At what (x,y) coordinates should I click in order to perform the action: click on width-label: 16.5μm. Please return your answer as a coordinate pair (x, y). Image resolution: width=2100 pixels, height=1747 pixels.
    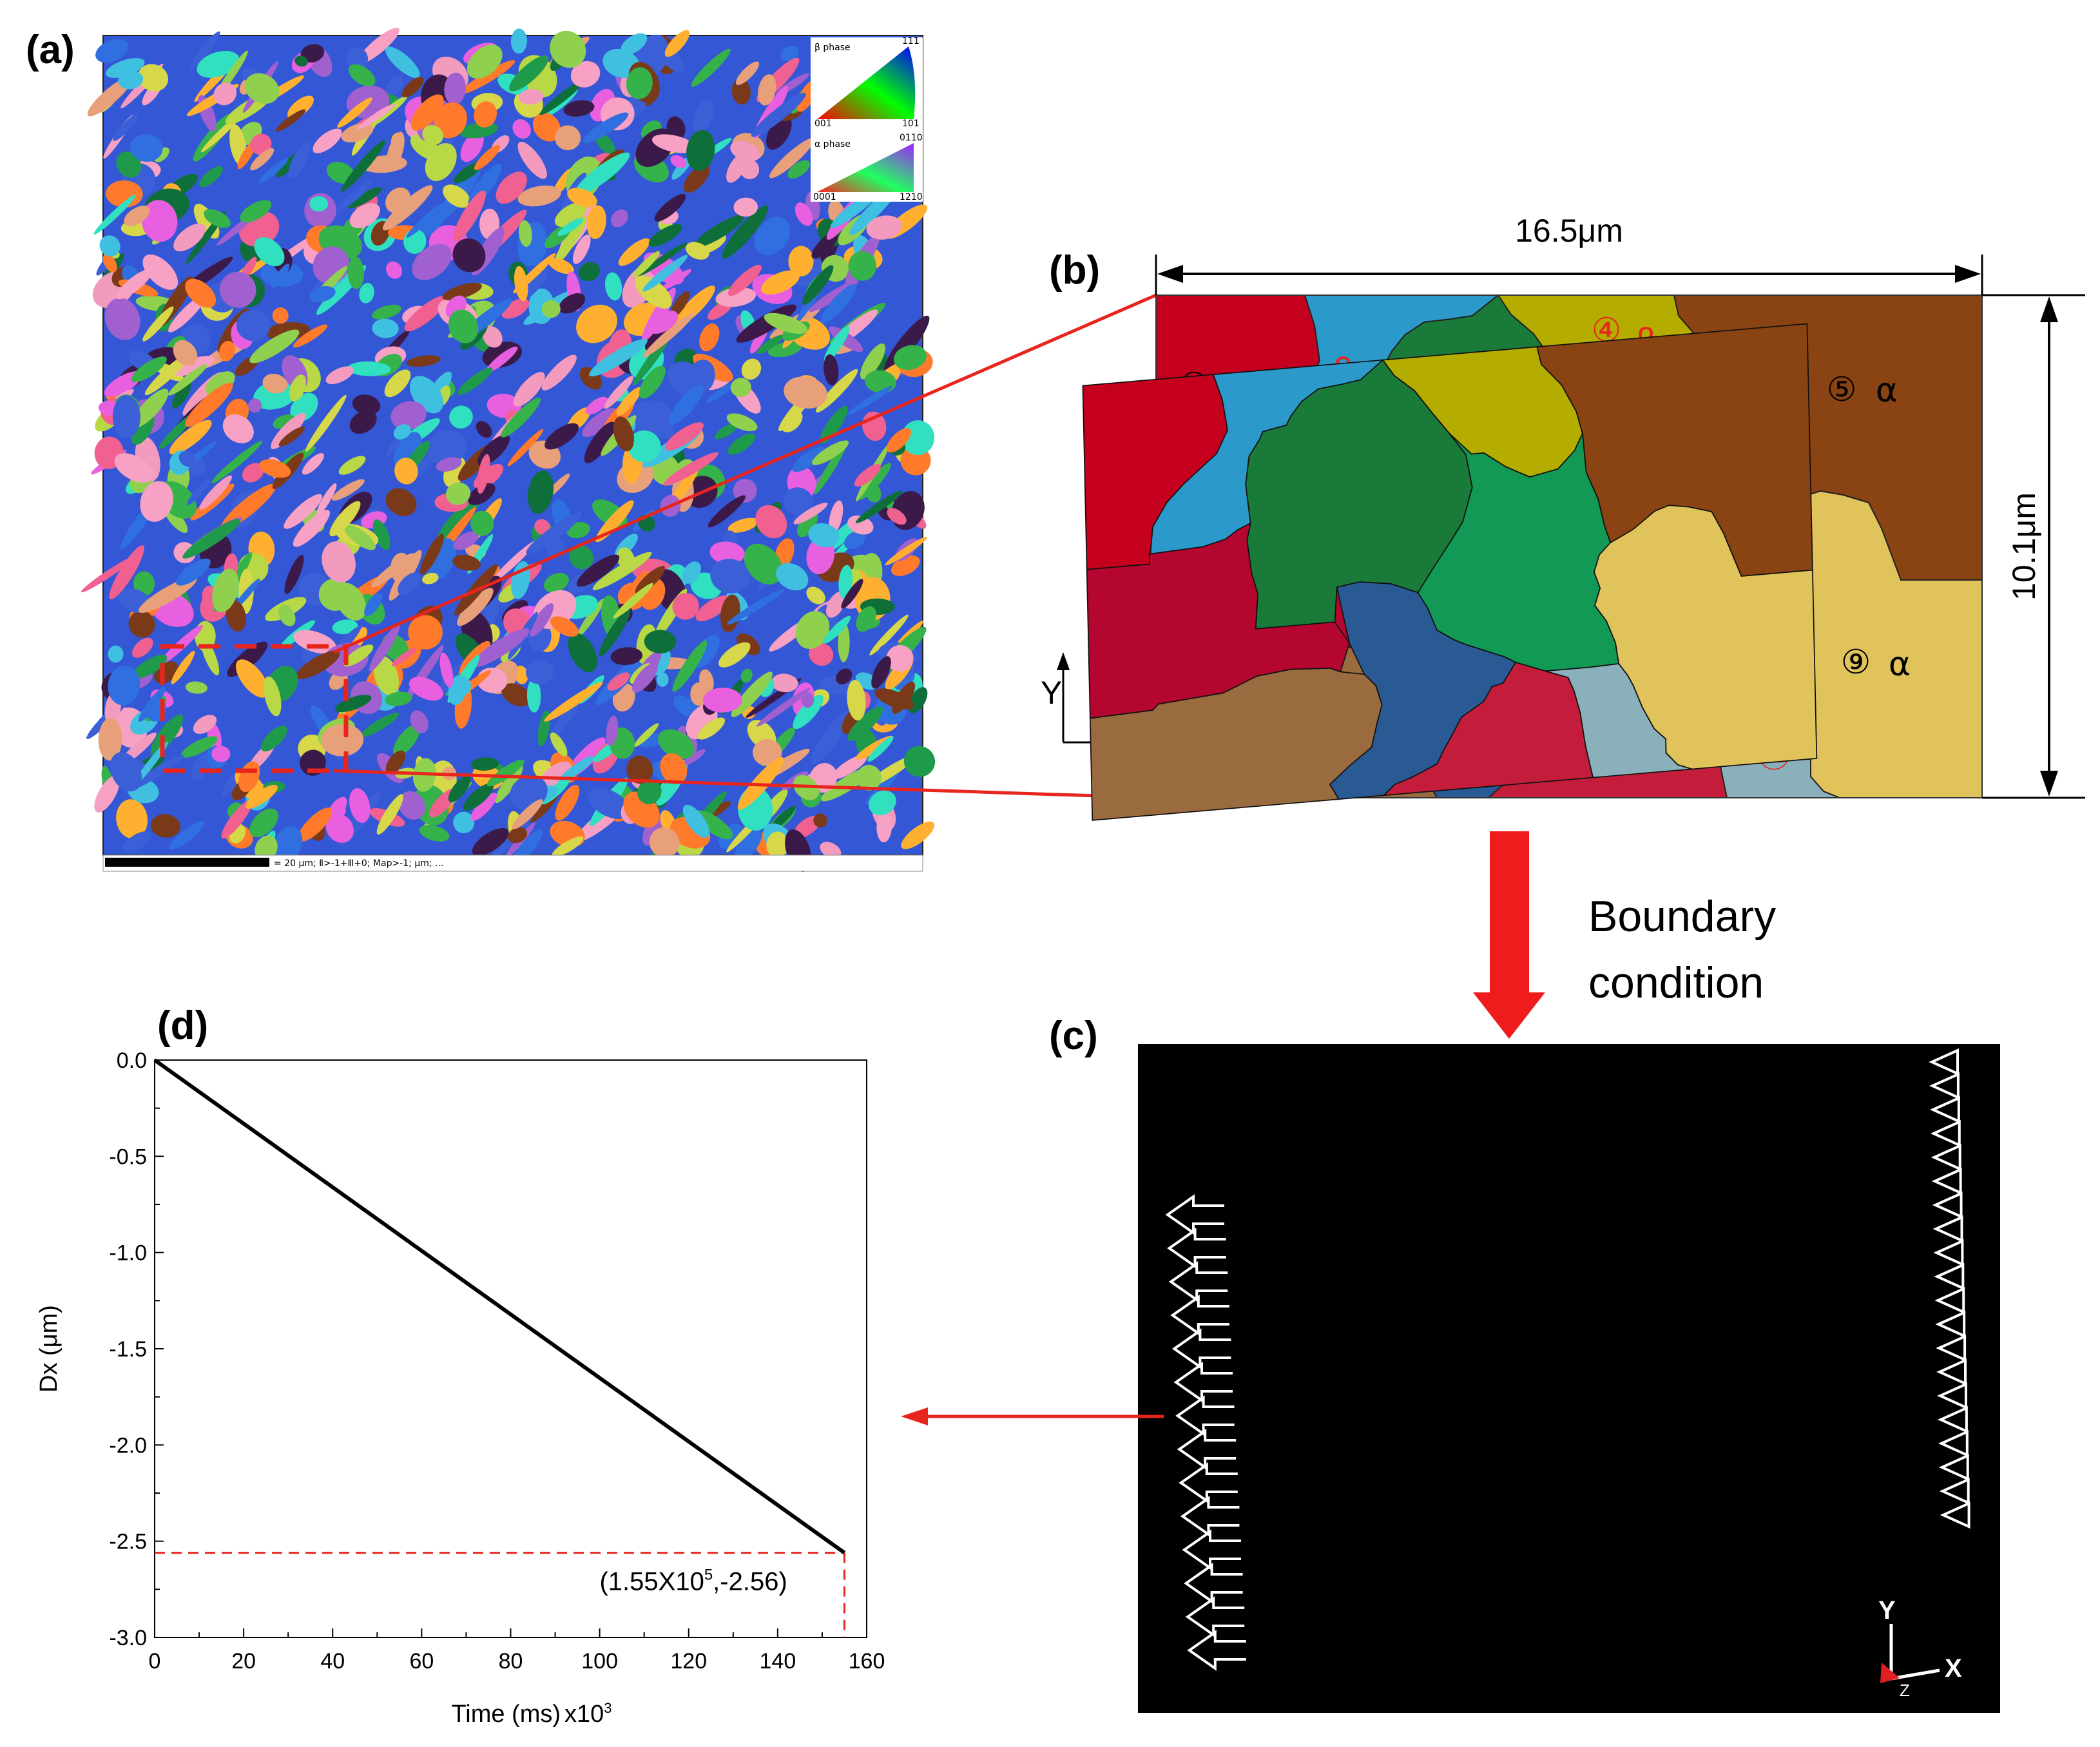
    Looking at the image, I should click on (1569, 231).